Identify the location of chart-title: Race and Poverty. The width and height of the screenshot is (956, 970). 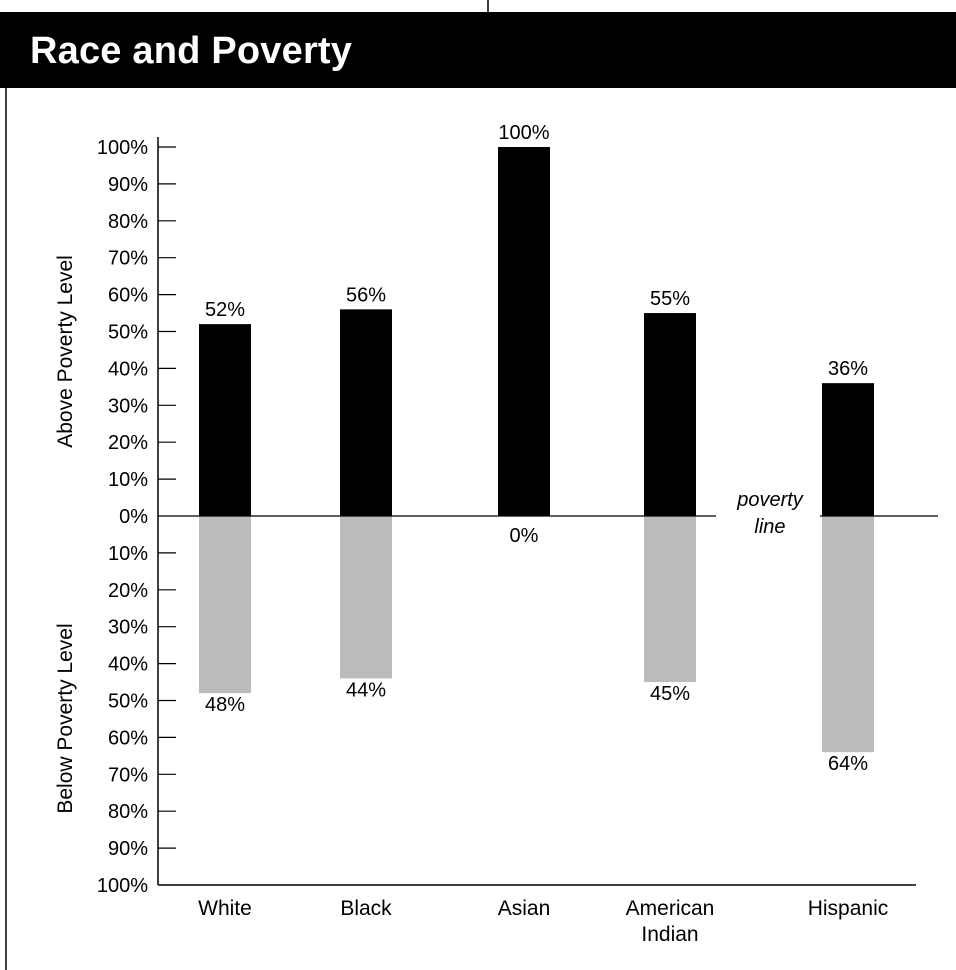
(191, 51).